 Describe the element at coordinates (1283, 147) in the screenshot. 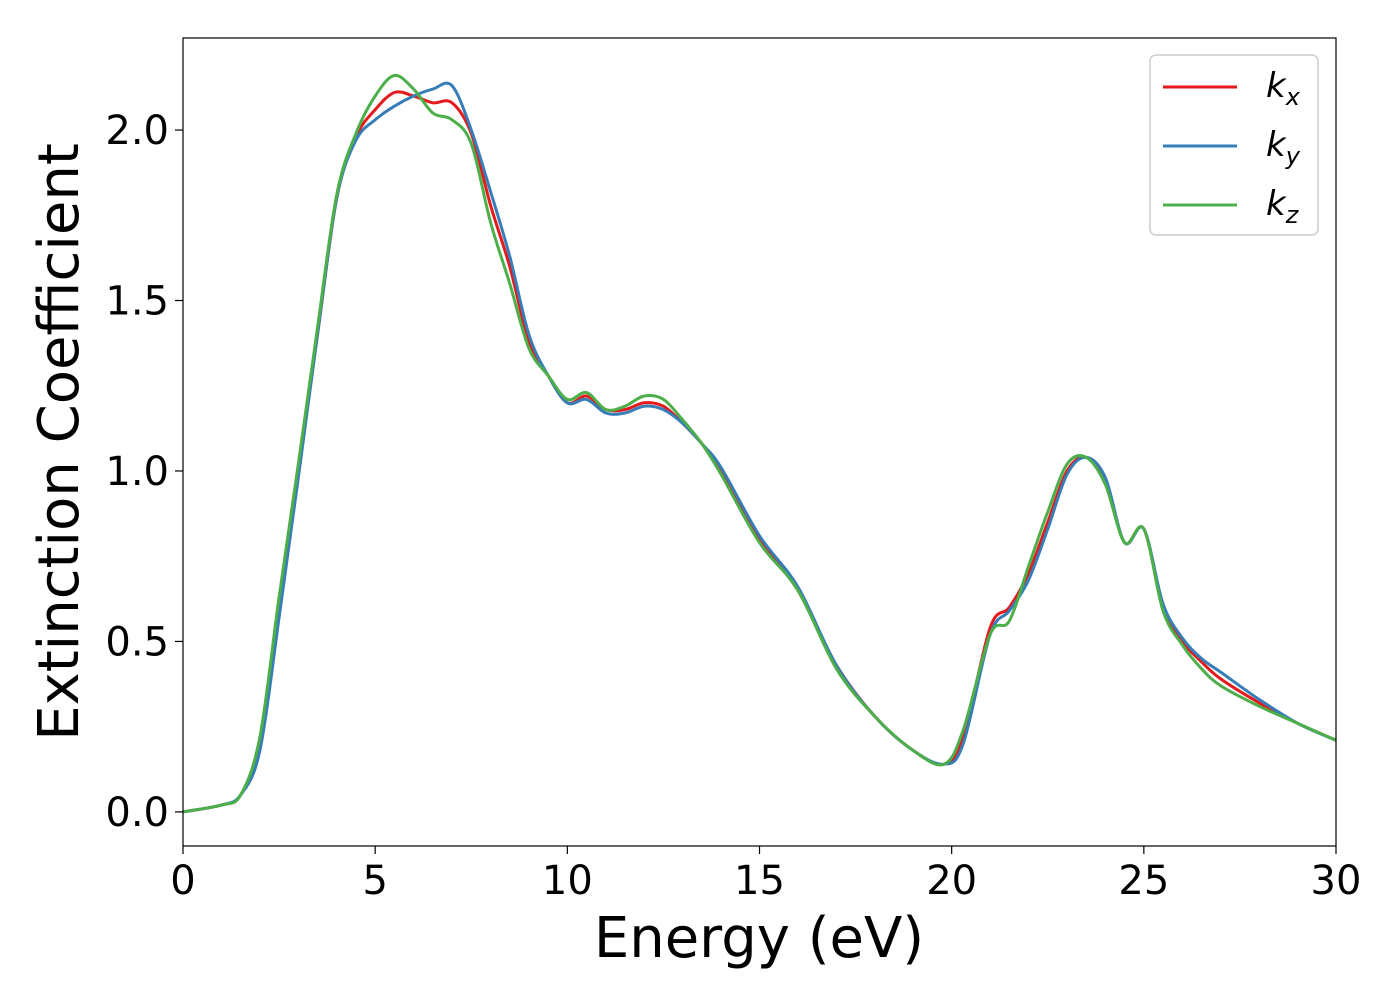

I see `legend-label-ky: ky` at that location.